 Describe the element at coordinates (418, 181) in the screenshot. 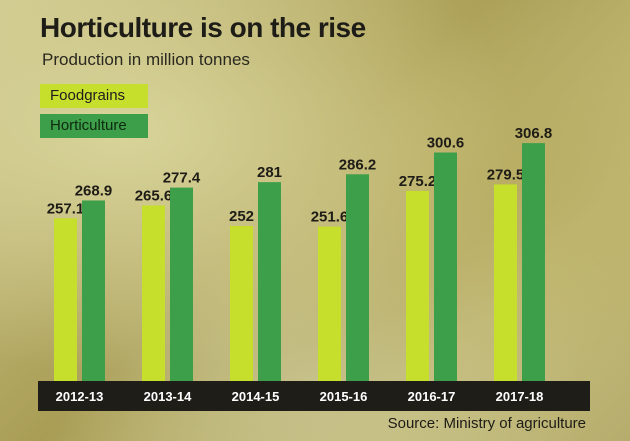

I see `data-label-foodgrains-2016-17: 275.2` at that location.